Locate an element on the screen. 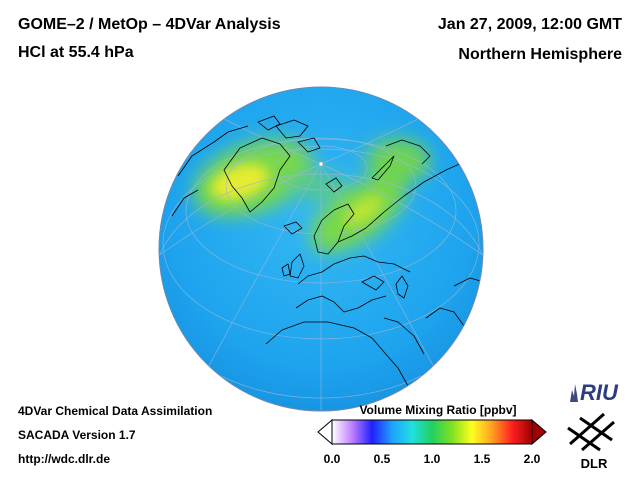 The height and width of the screenshot is (480, 640). date-time-label: Jan 27, 2009, 12:00 GMT is located at coordinates (529, 24).